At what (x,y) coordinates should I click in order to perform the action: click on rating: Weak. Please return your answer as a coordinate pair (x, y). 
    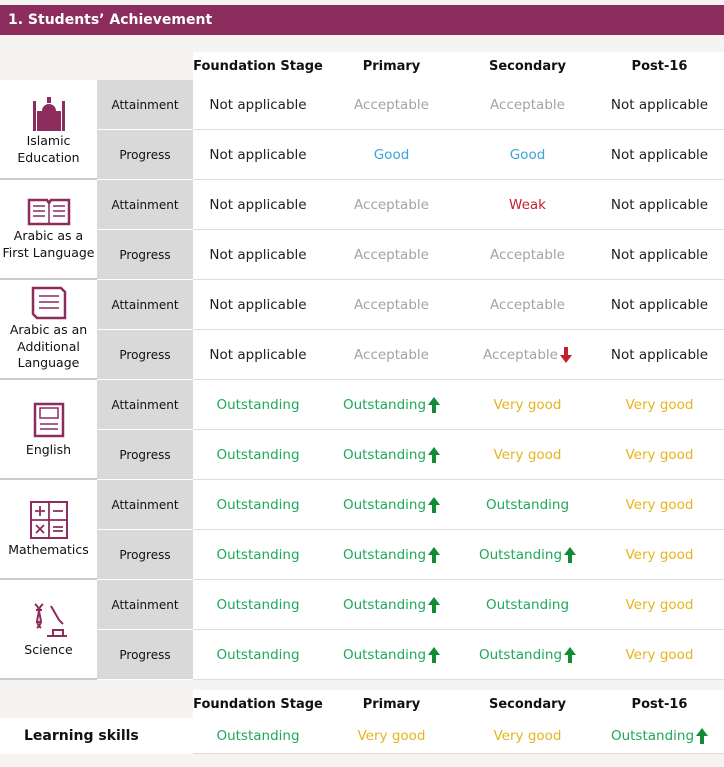
    Looking at the image, I should click on (527, 204).